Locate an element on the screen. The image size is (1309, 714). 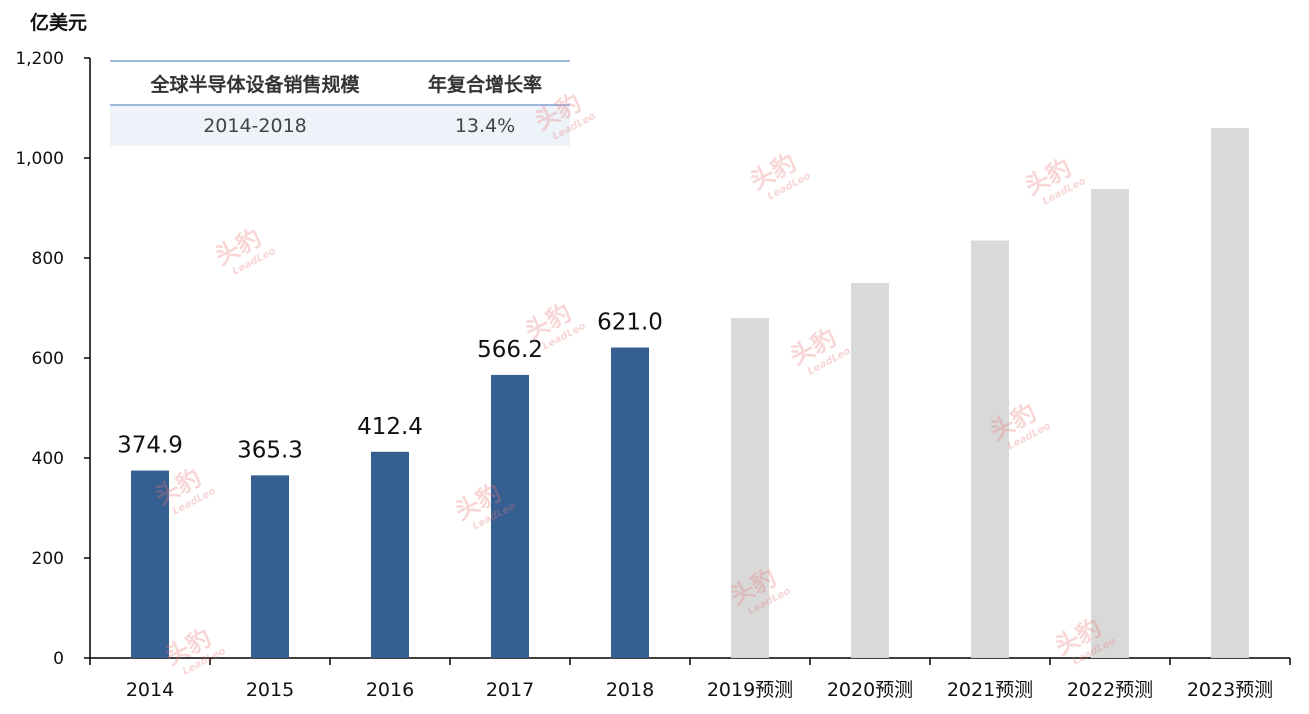
x-tick-label: 2015 is located at coordinates (270, 690).